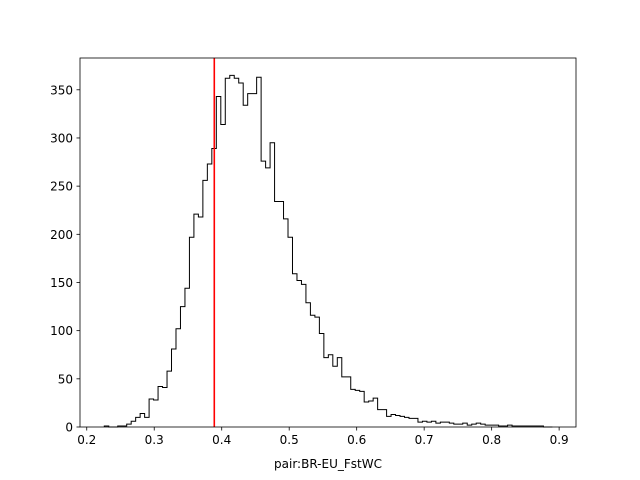 The width and height of the screenshot is (640, 480). What do you see at coordinates (356, 440) in the screenshot?
I see `x-tick-label: 0.6` at bounding box center [356, 440].